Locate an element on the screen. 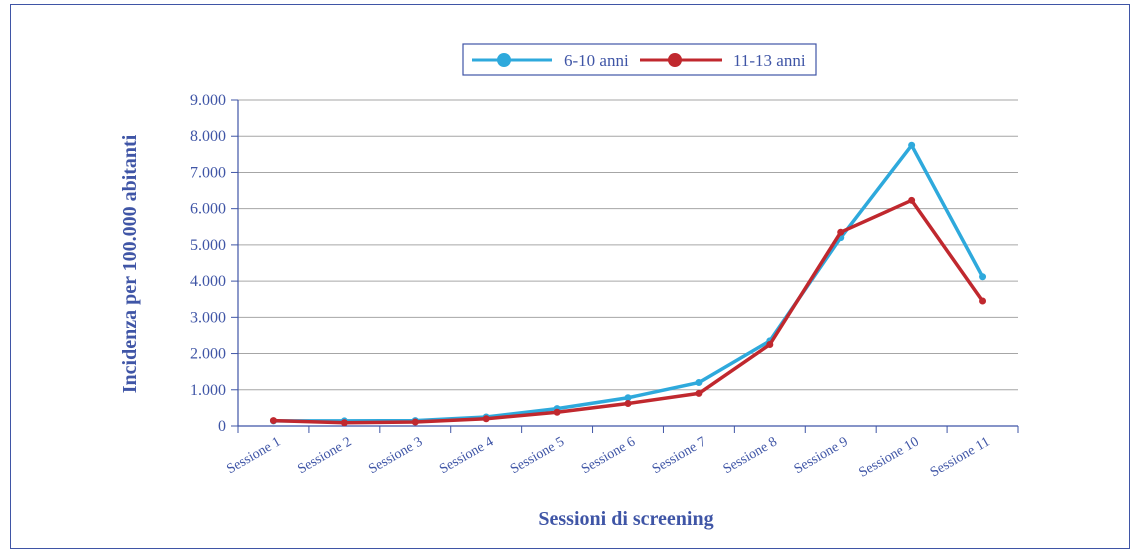  x-tick-label: Sessione 1 is located at coordinates (253, 455).